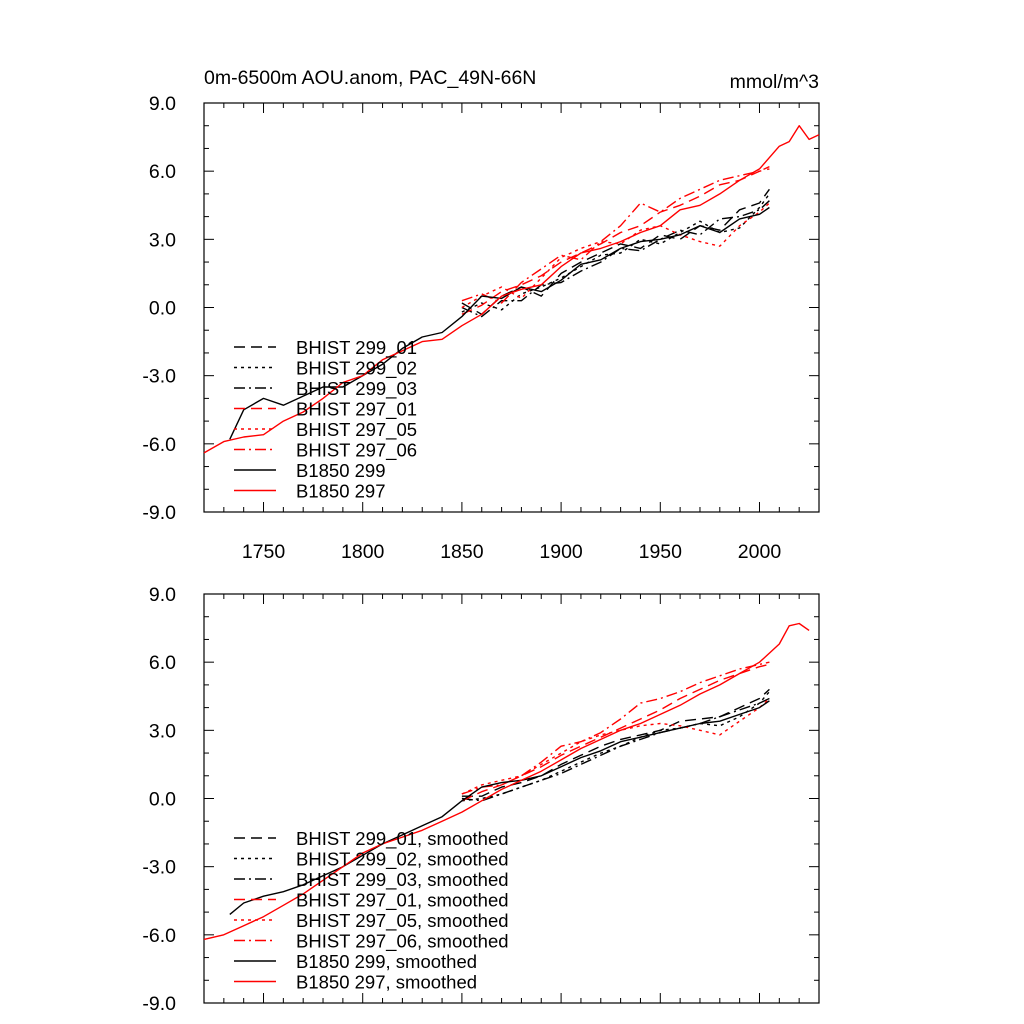  Describe the element at coordinates (264, 552) in the screenshot. I see `x-tick-label: 1750` at that location.